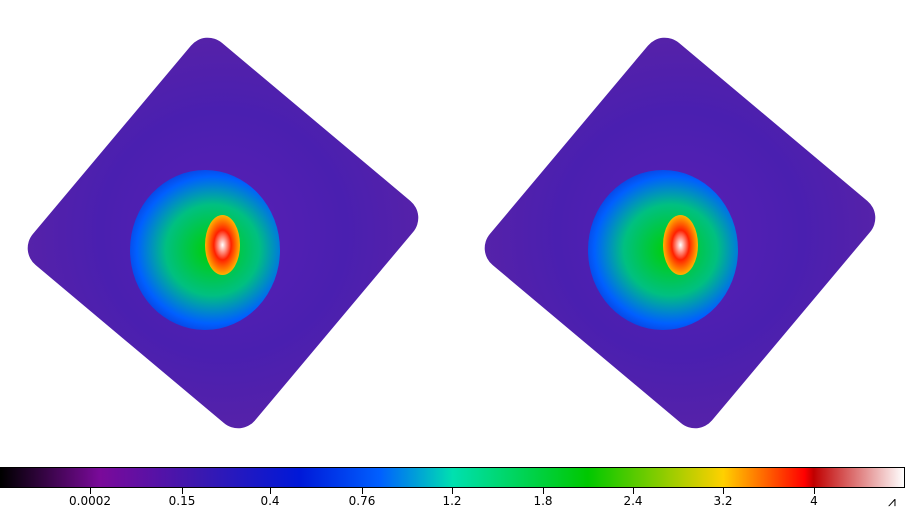  I want to click on colorbar-tick-label: 4, so click(814, 501).